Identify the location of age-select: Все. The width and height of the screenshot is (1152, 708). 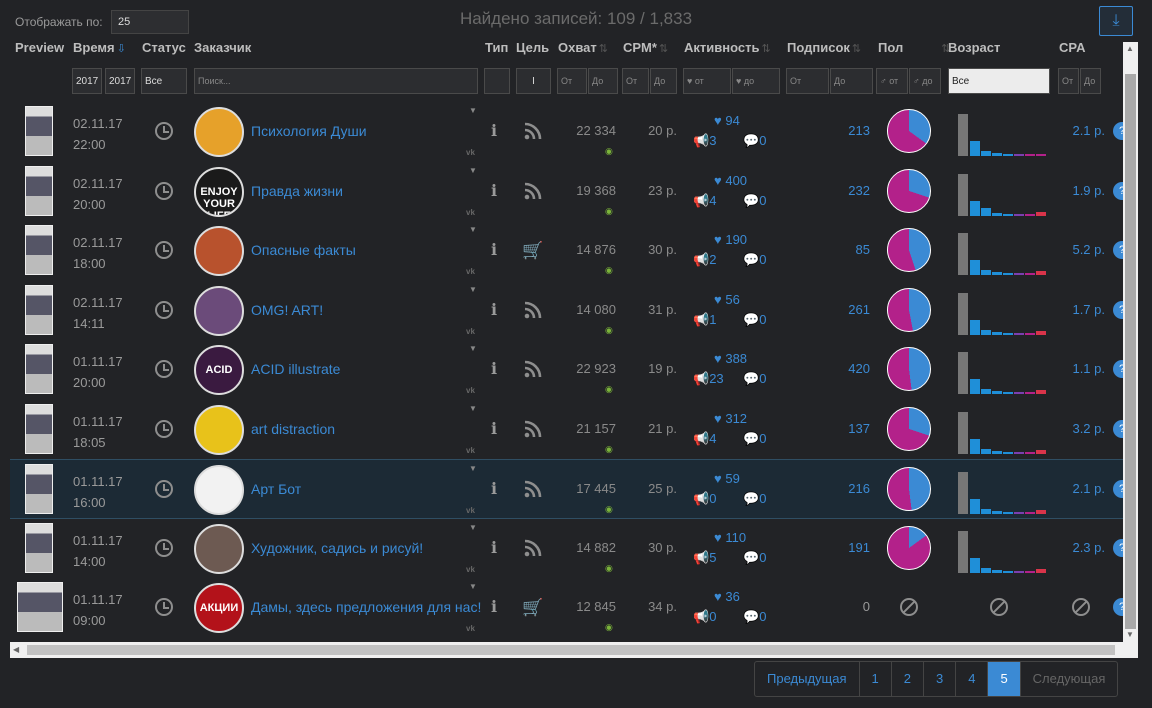
(999, 81).